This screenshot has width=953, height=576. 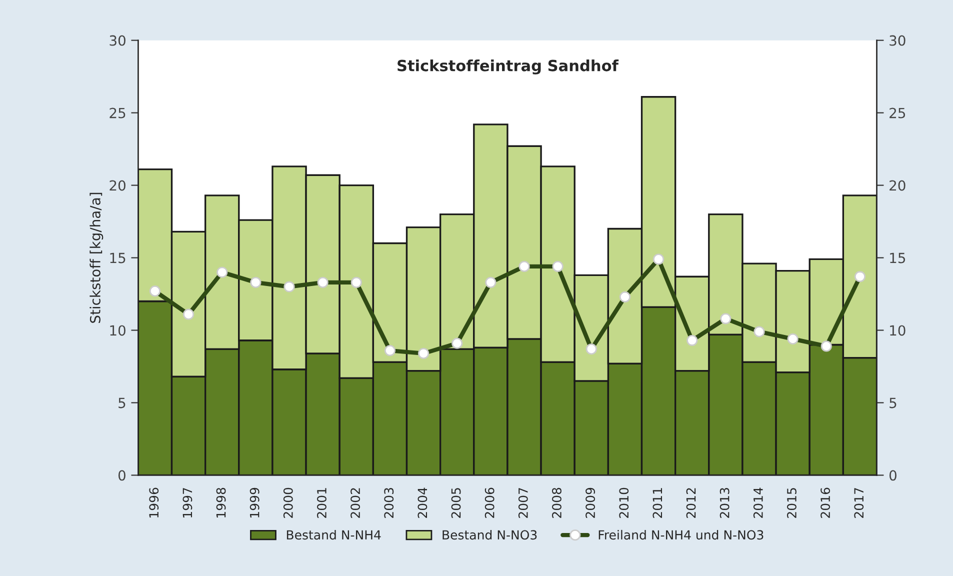 What do you see at coordinates (321, 503) in the screenshot?
I see `x-tick-label: 2001` at bounding box center [321, 503].